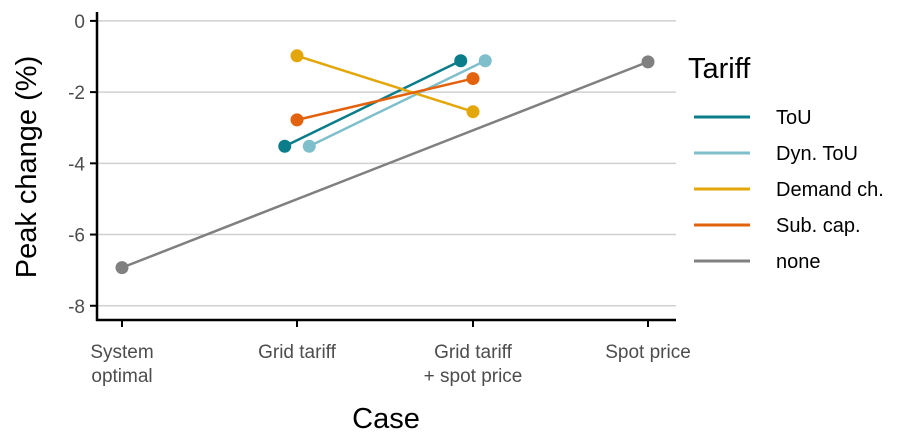 The width and height of the screenshot is (912, 434). I want to click on y-tick-label: 0, so click(79, 22).